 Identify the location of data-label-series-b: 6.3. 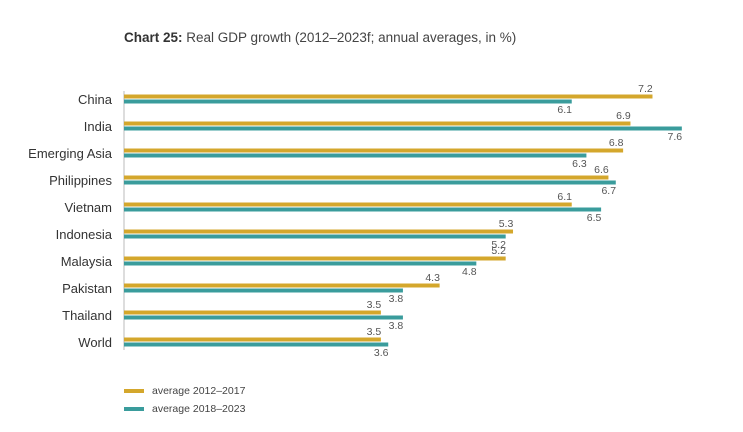
(579, 164).